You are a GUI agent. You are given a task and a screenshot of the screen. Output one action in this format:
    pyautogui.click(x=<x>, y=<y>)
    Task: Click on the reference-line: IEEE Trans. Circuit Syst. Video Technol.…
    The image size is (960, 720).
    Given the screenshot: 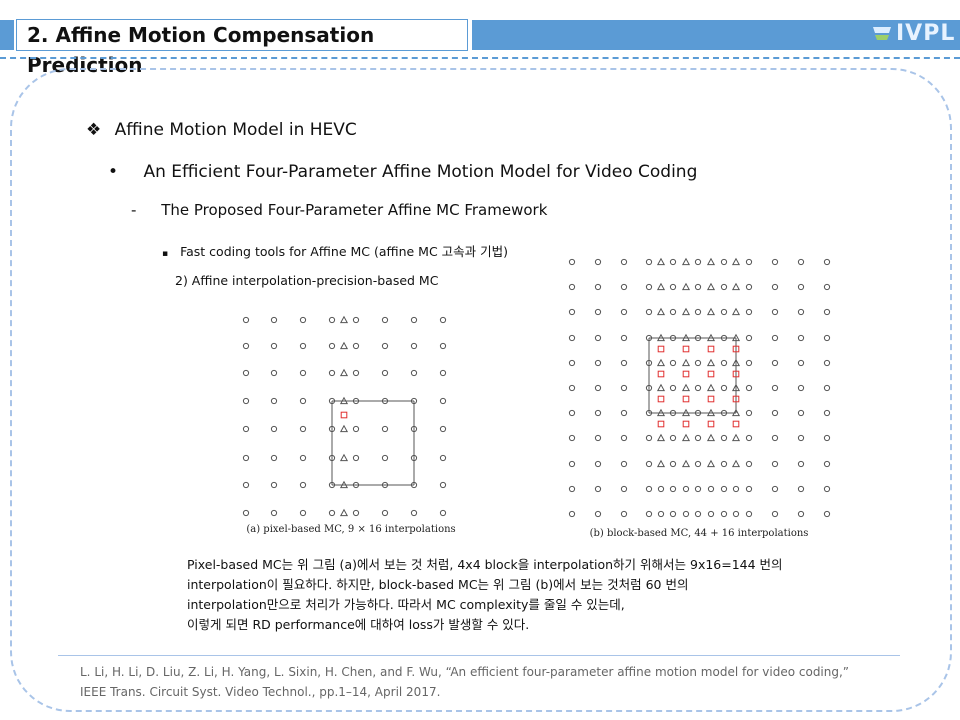 What is the action you would take?
    pyautogui.click(x=260, y=692)
    